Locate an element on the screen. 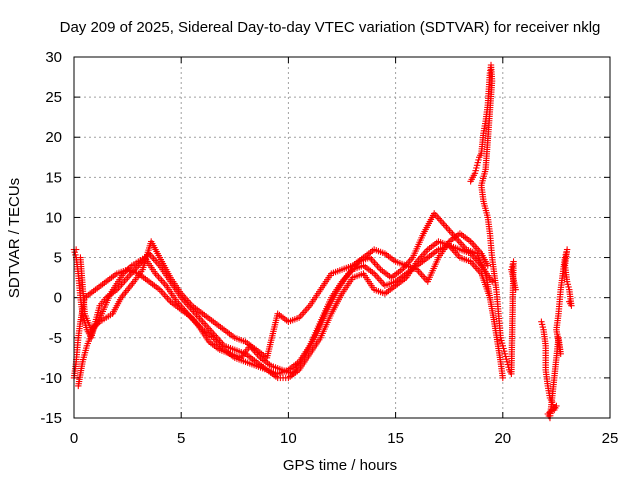 This screenshot has height=485, width=640. y-tick-label: 0 is located at coordinates (58, 298).